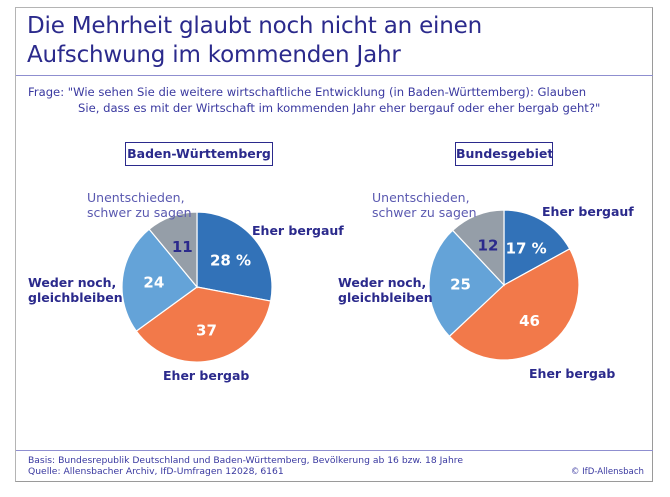  I want to click on title-line-2: Aufschwung im kommenden Jahr, so click(214, 55).